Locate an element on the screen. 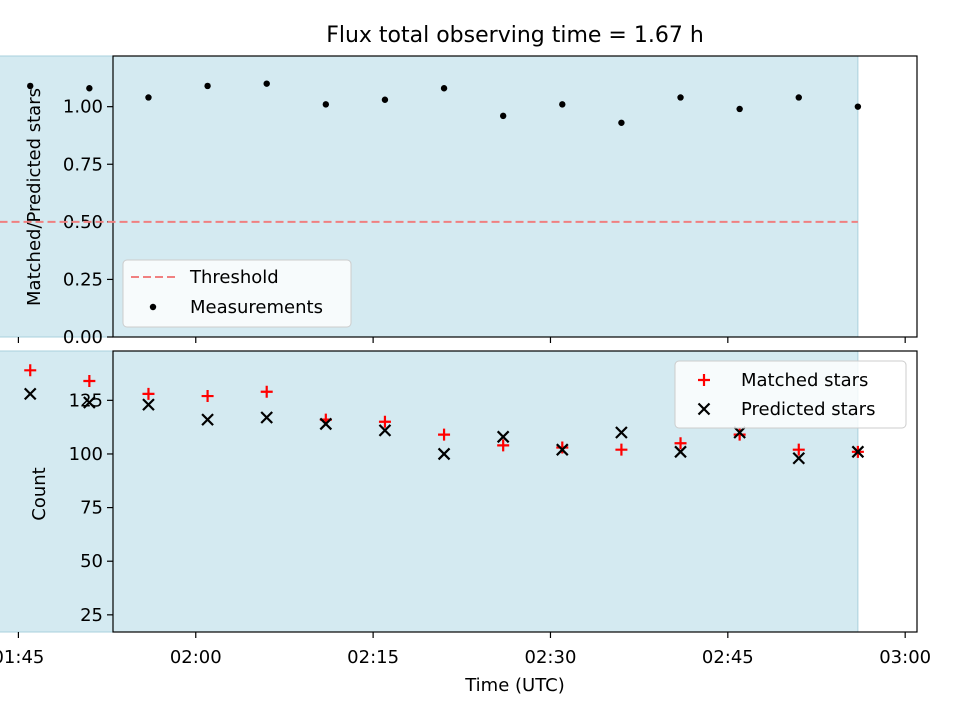  legend-matched-label: Matched stars is located at coordinates (804, 380).